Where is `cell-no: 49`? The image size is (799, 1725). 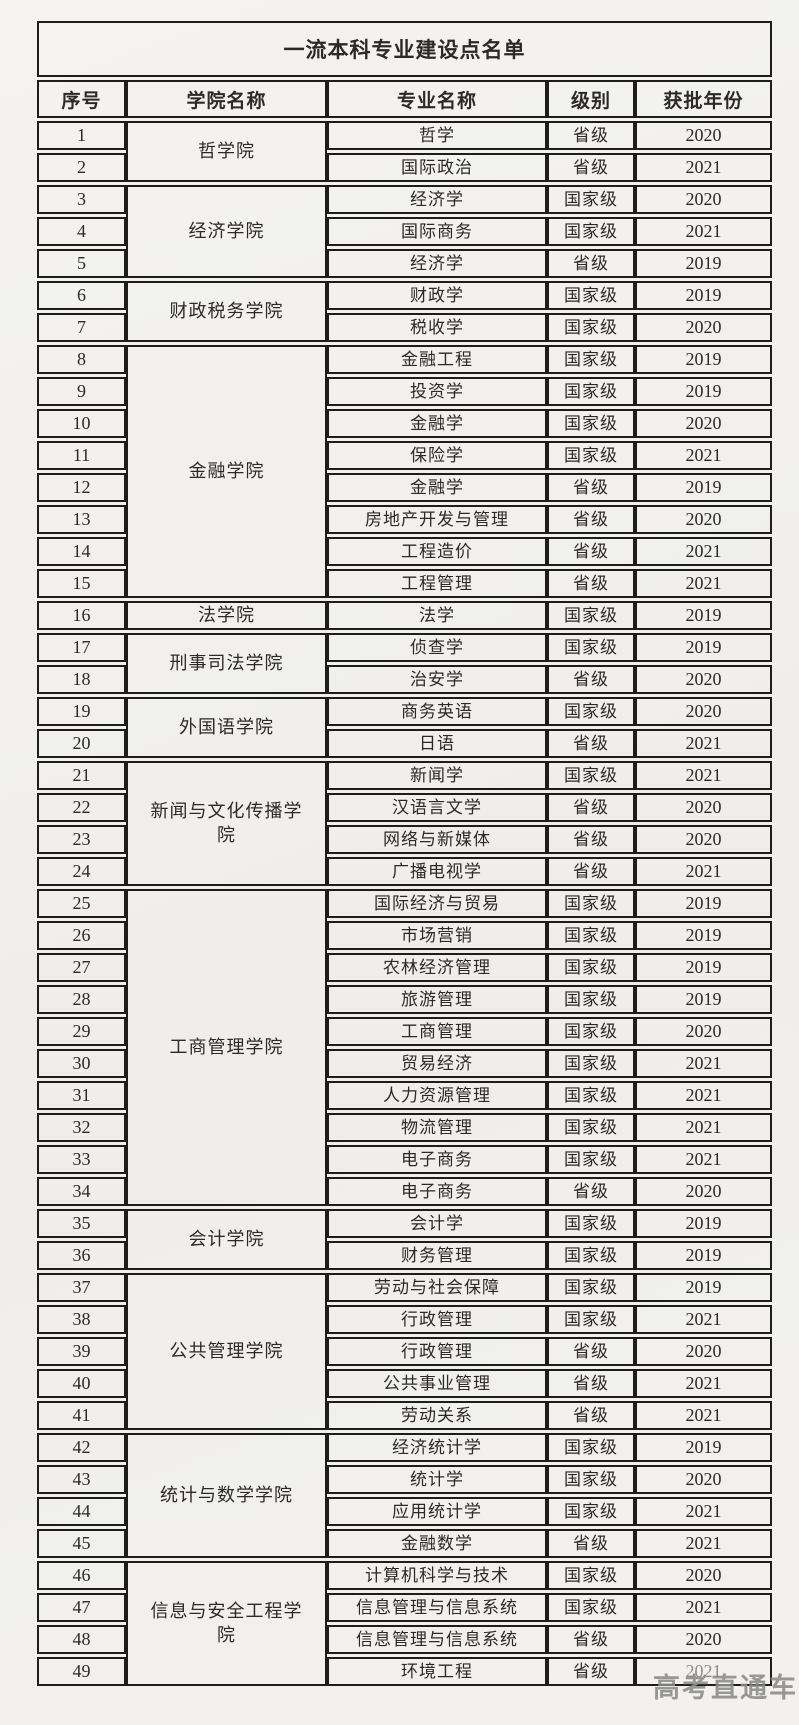 cell-no: 49 is located at coordinates (81, 1671).